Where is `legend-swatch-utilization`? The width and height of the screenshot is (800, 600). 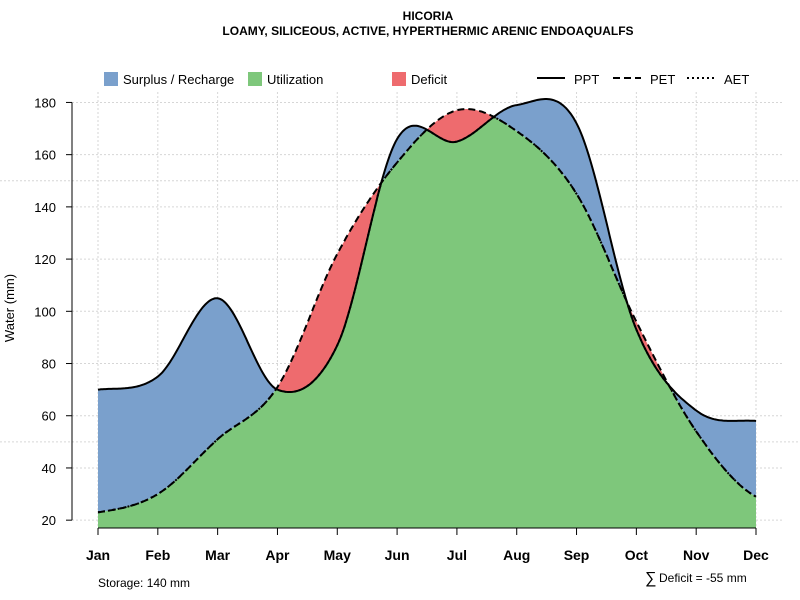 legend-swatch-utilization is located at coordinates (255, 79).